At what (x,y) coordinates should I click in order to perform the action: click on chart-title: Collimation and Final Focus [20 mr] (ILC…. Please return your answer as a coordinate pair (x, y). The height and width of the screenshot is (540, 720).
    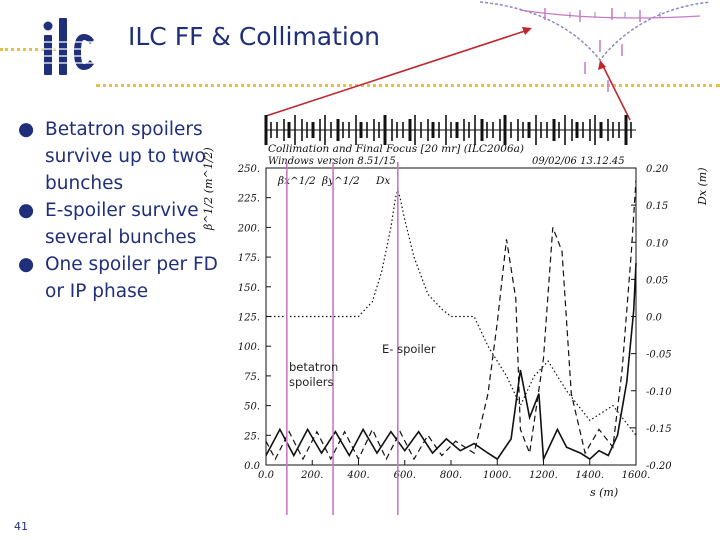
    Looking at the image, I should click on (396, 149).